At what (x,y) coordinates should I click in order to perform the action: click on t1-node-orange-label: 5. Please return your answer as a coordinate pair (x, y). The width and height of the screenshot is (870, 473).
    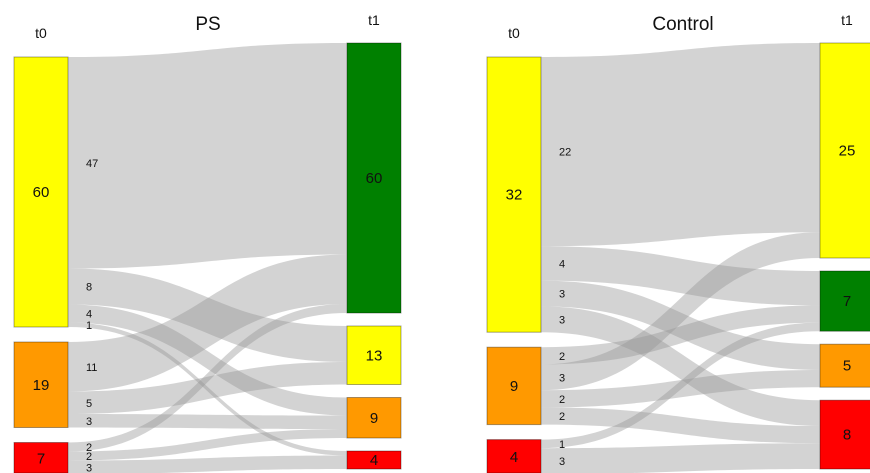
    Looking at the image, I should click on (847, 366).